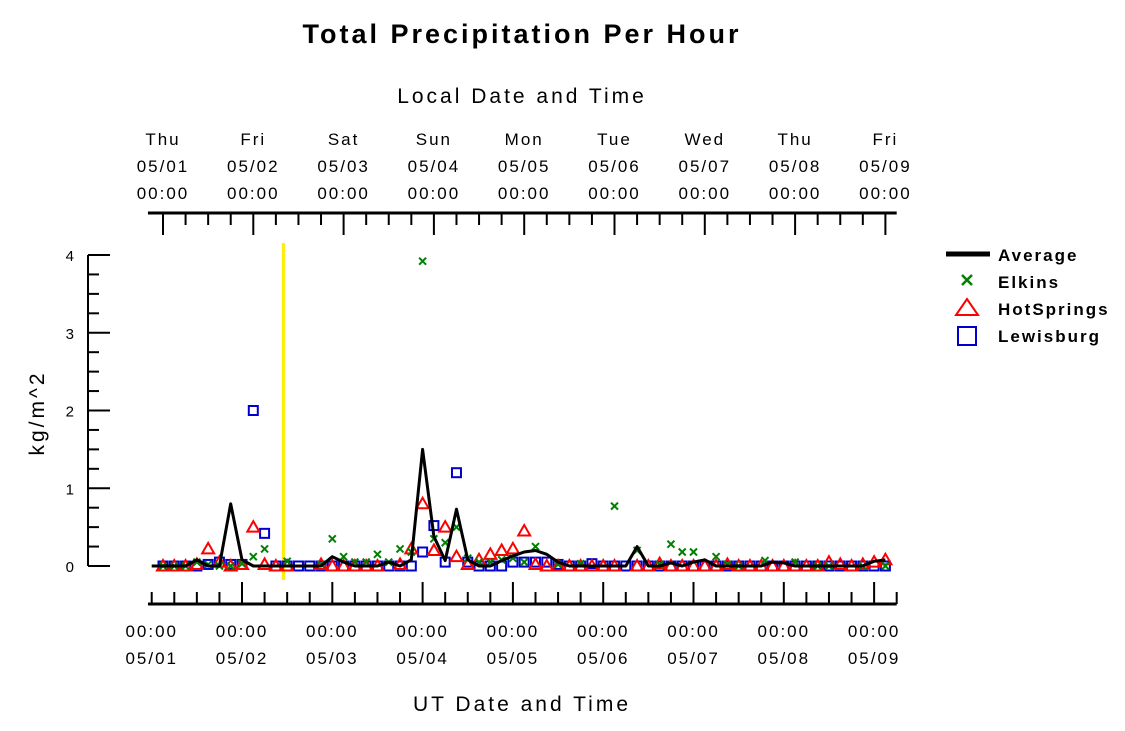  I want to click on top-tick-label: 05/05, so click(524, 166).